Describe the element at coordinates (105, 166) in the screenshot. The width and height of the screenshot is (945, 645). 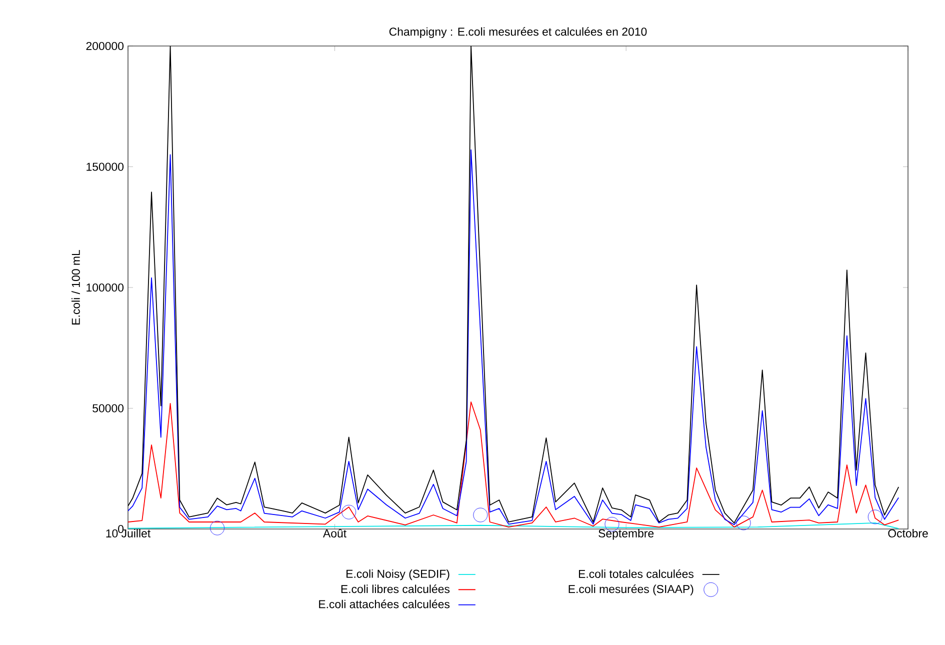
I see `y-tick-label: 150000` at that location.